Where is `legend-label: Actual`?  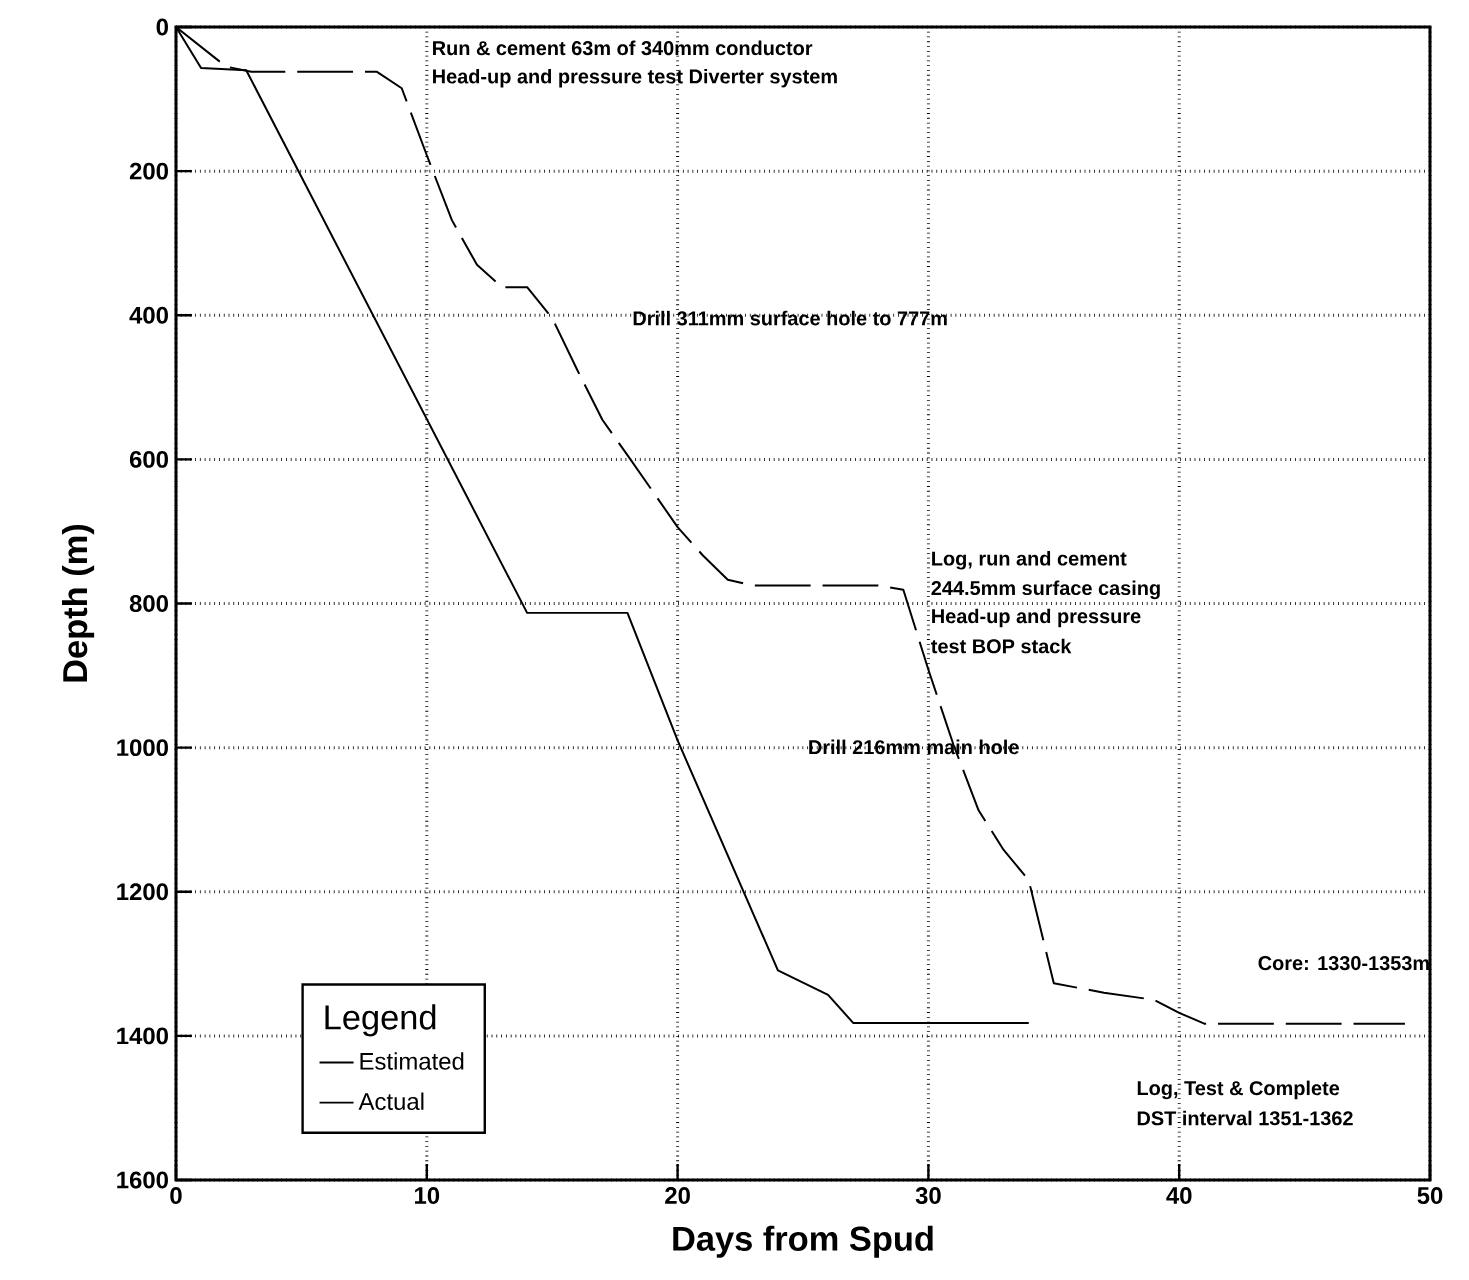
legend-label: Actual is located at coordinates (391, 1101).